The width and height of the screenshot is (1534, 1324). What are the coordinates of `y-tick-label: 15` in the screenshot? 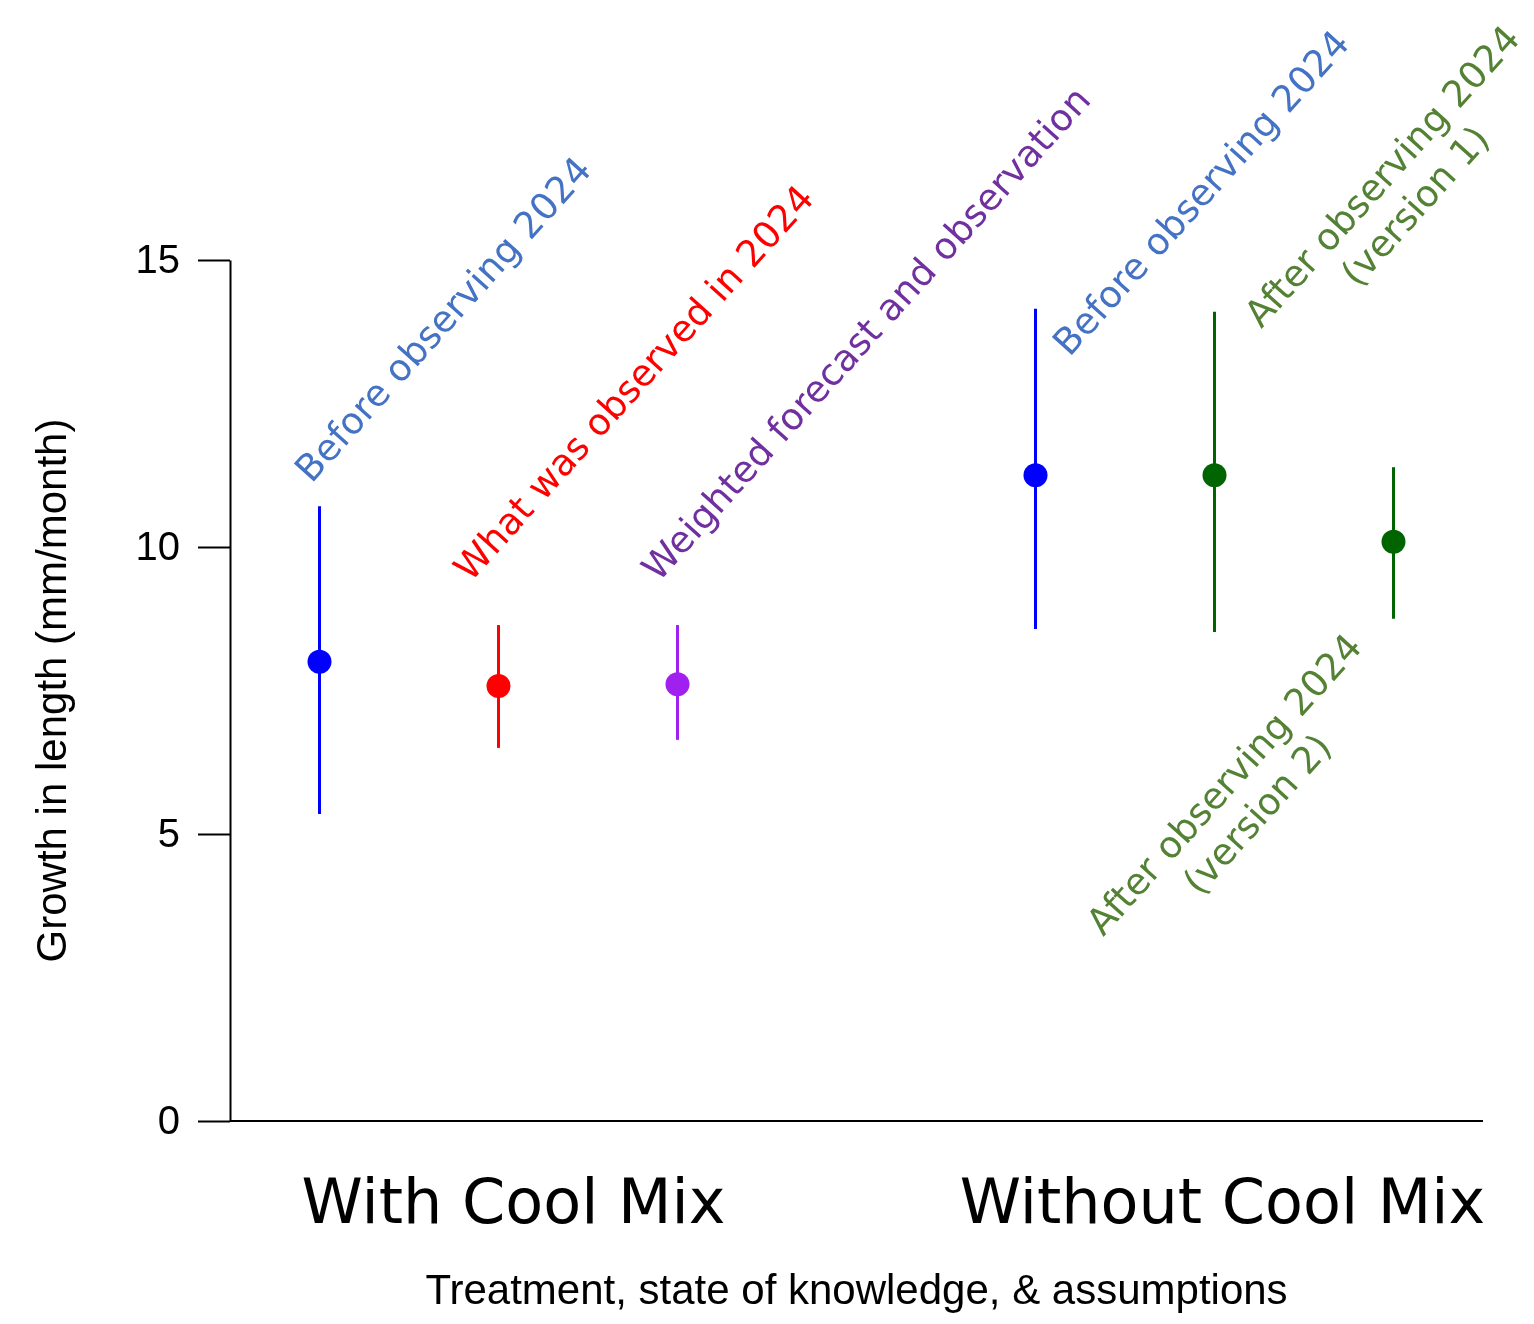 It's located at (157, 259).